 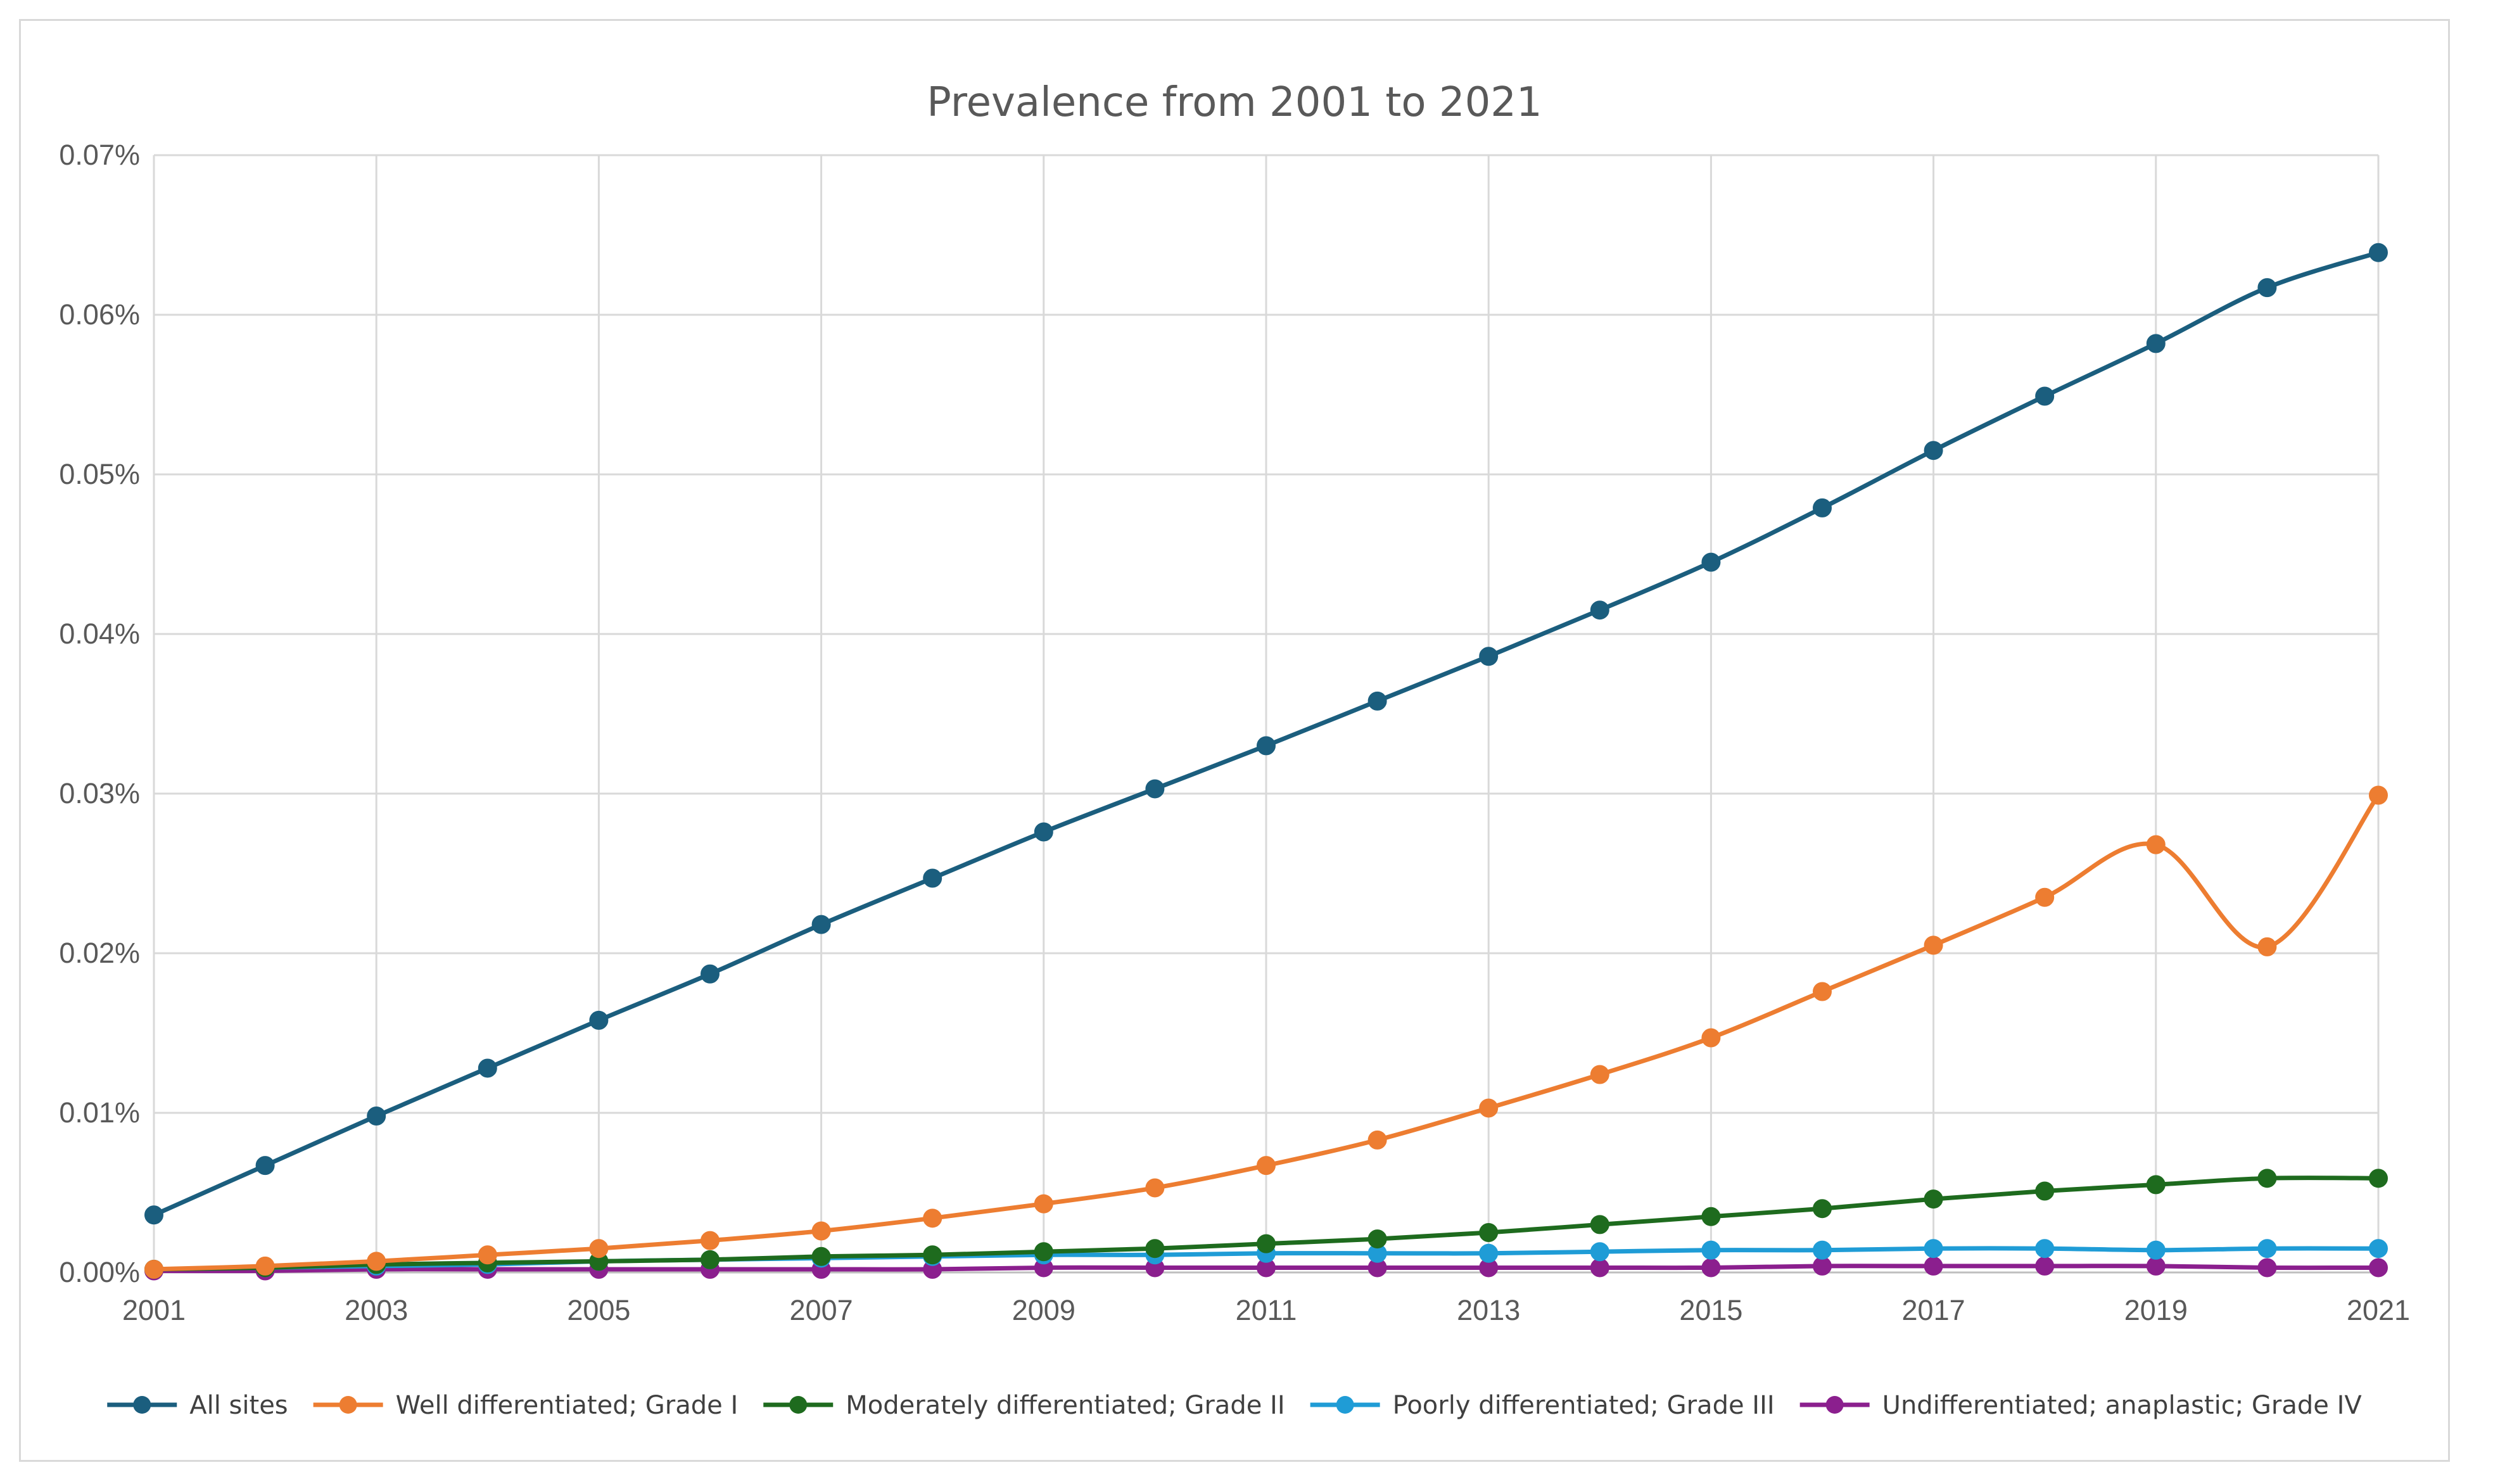 I want to click on legend-label: Well differentiated; Grade I, so click(x=567, y=1405).